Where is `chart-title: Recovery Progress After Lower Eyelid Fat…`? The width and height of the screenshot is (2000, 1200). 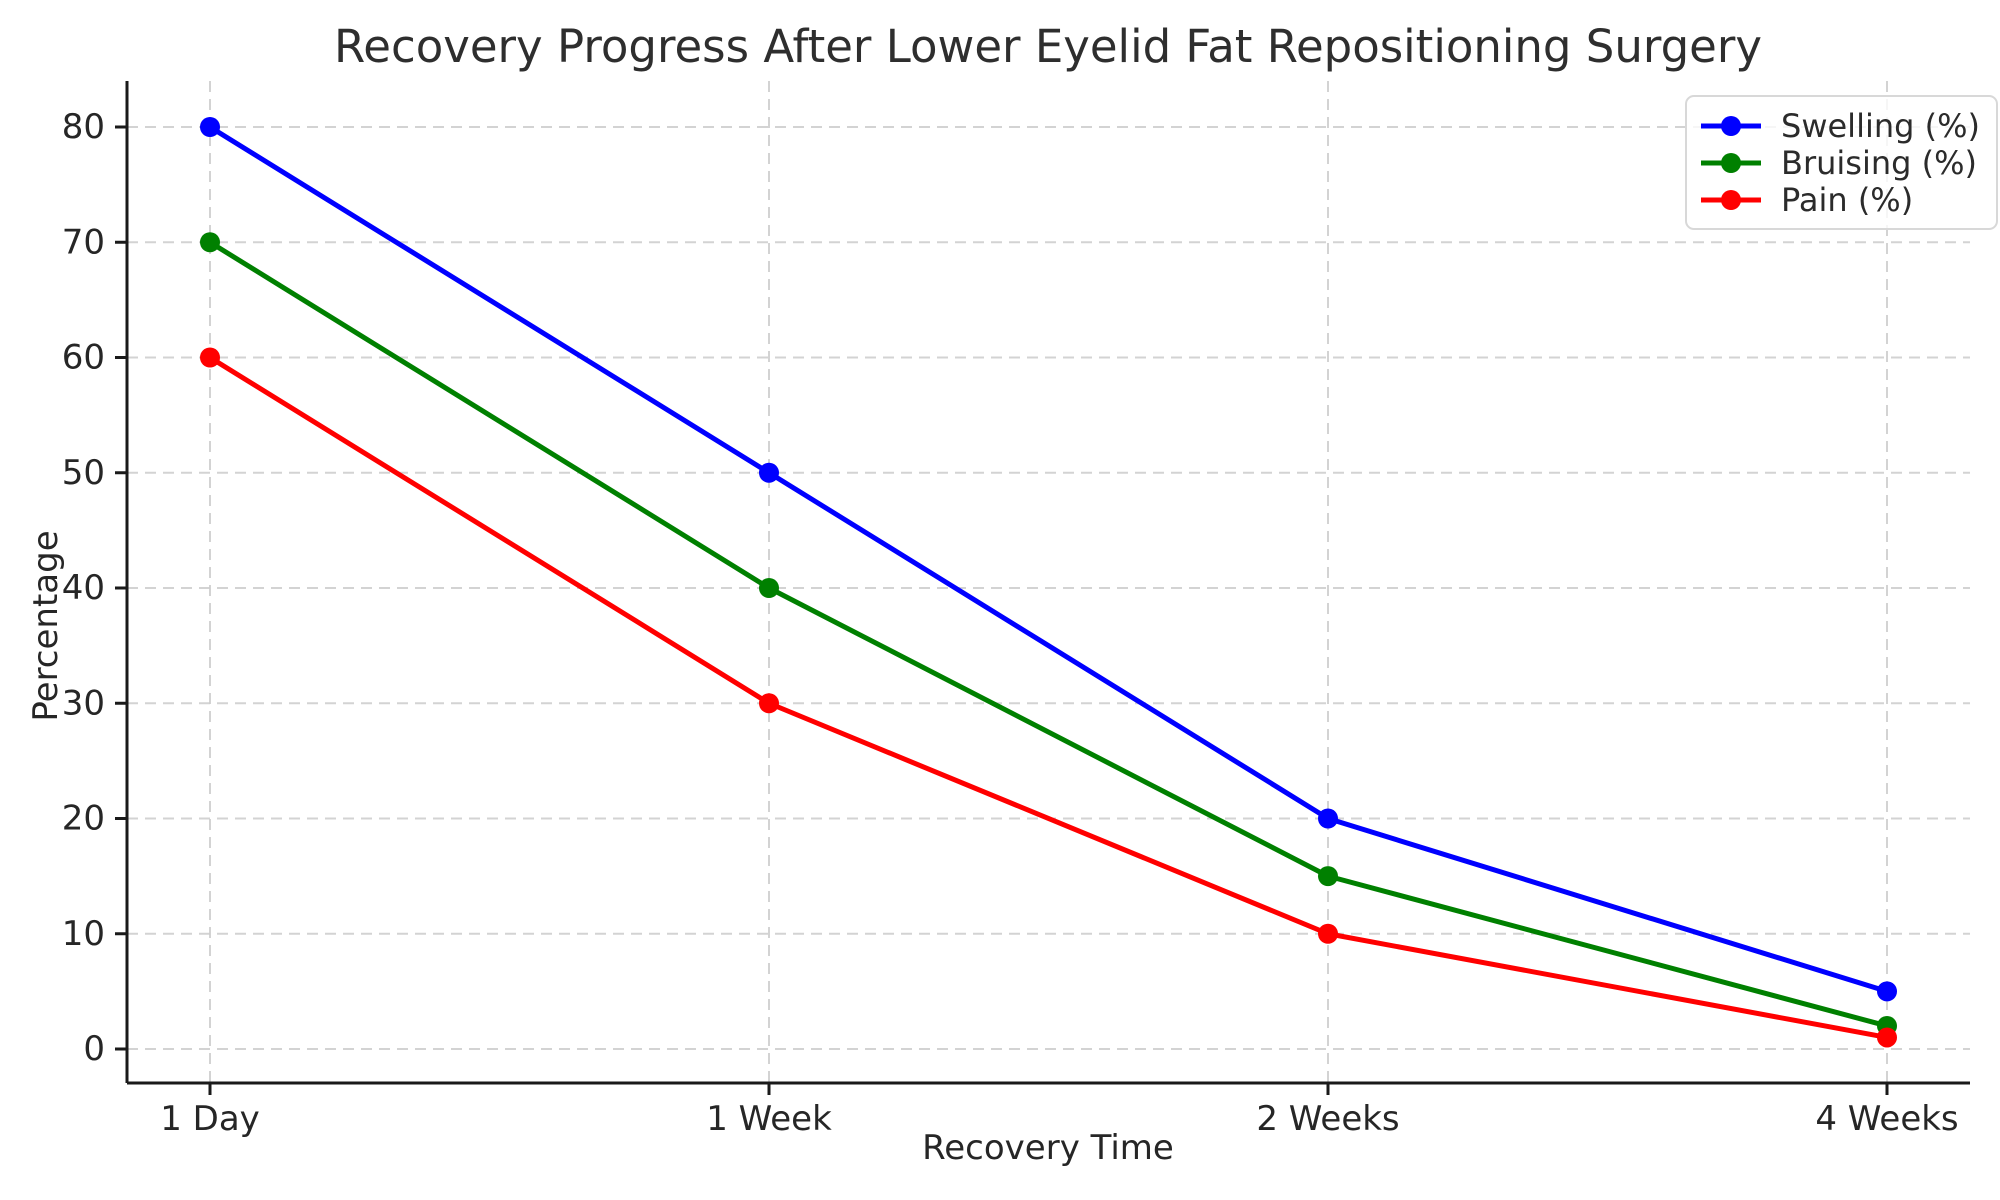 chart-title: Recovery Progress After Lower Eyelid Fat… is located at coordinates (1048, 46).